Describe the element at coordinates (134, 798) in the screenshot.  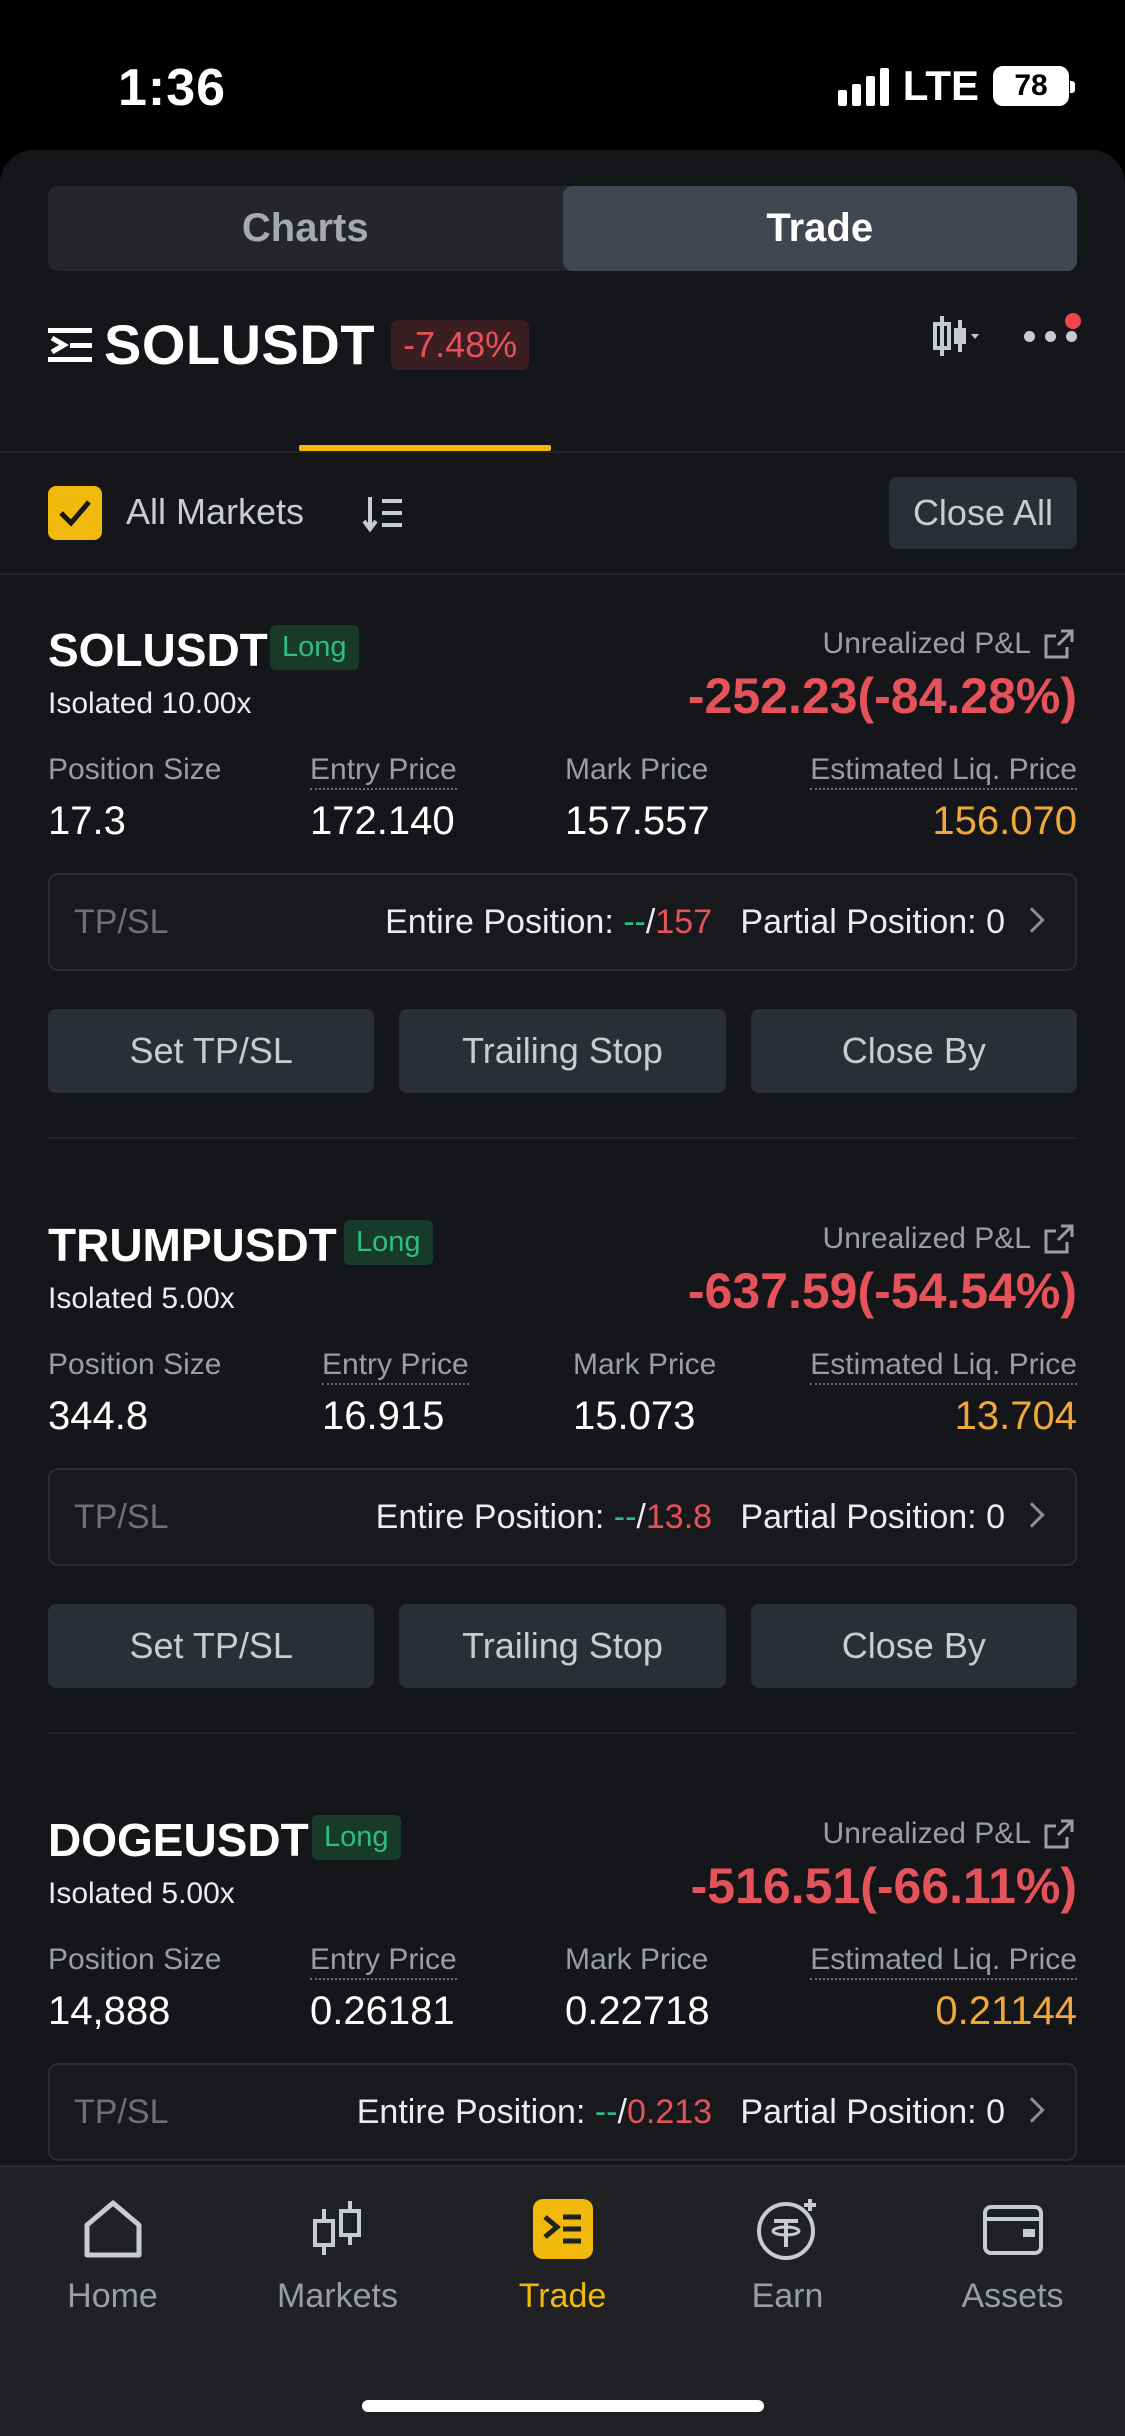
I see `position-size: Position Size 17.3` at that location.